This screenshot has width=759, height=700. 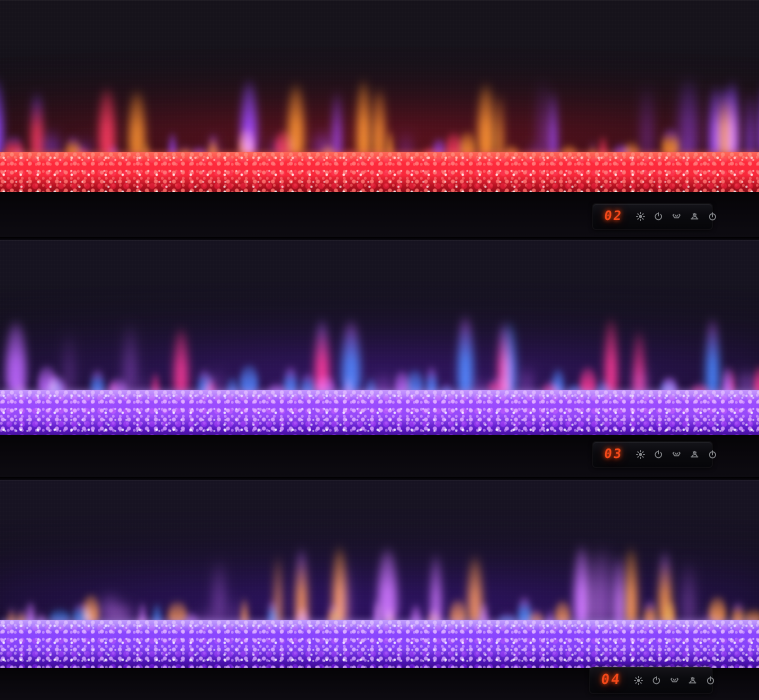 I want to click on control-panel-04: 04 >, so click(x=652, y=680).